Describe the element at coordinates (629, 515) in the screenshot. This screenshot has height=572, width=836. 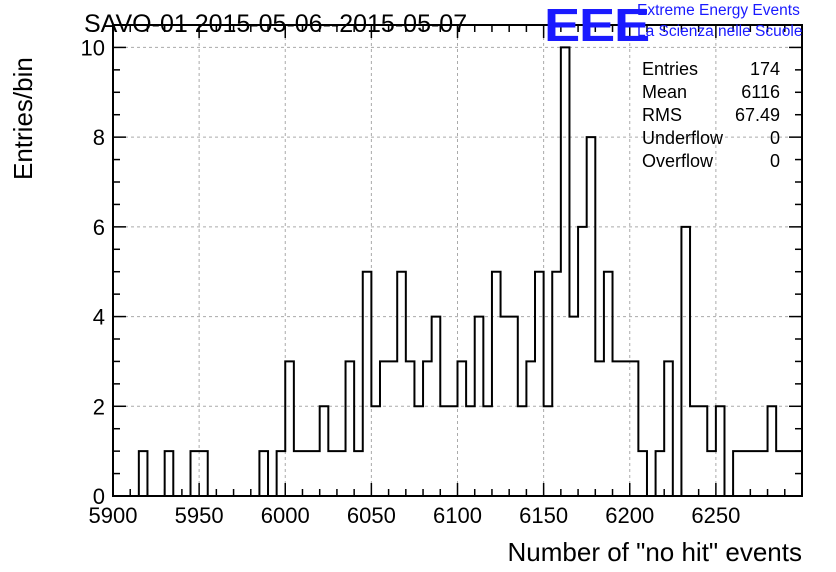
I see `x-tick-label: 6200` at that location.